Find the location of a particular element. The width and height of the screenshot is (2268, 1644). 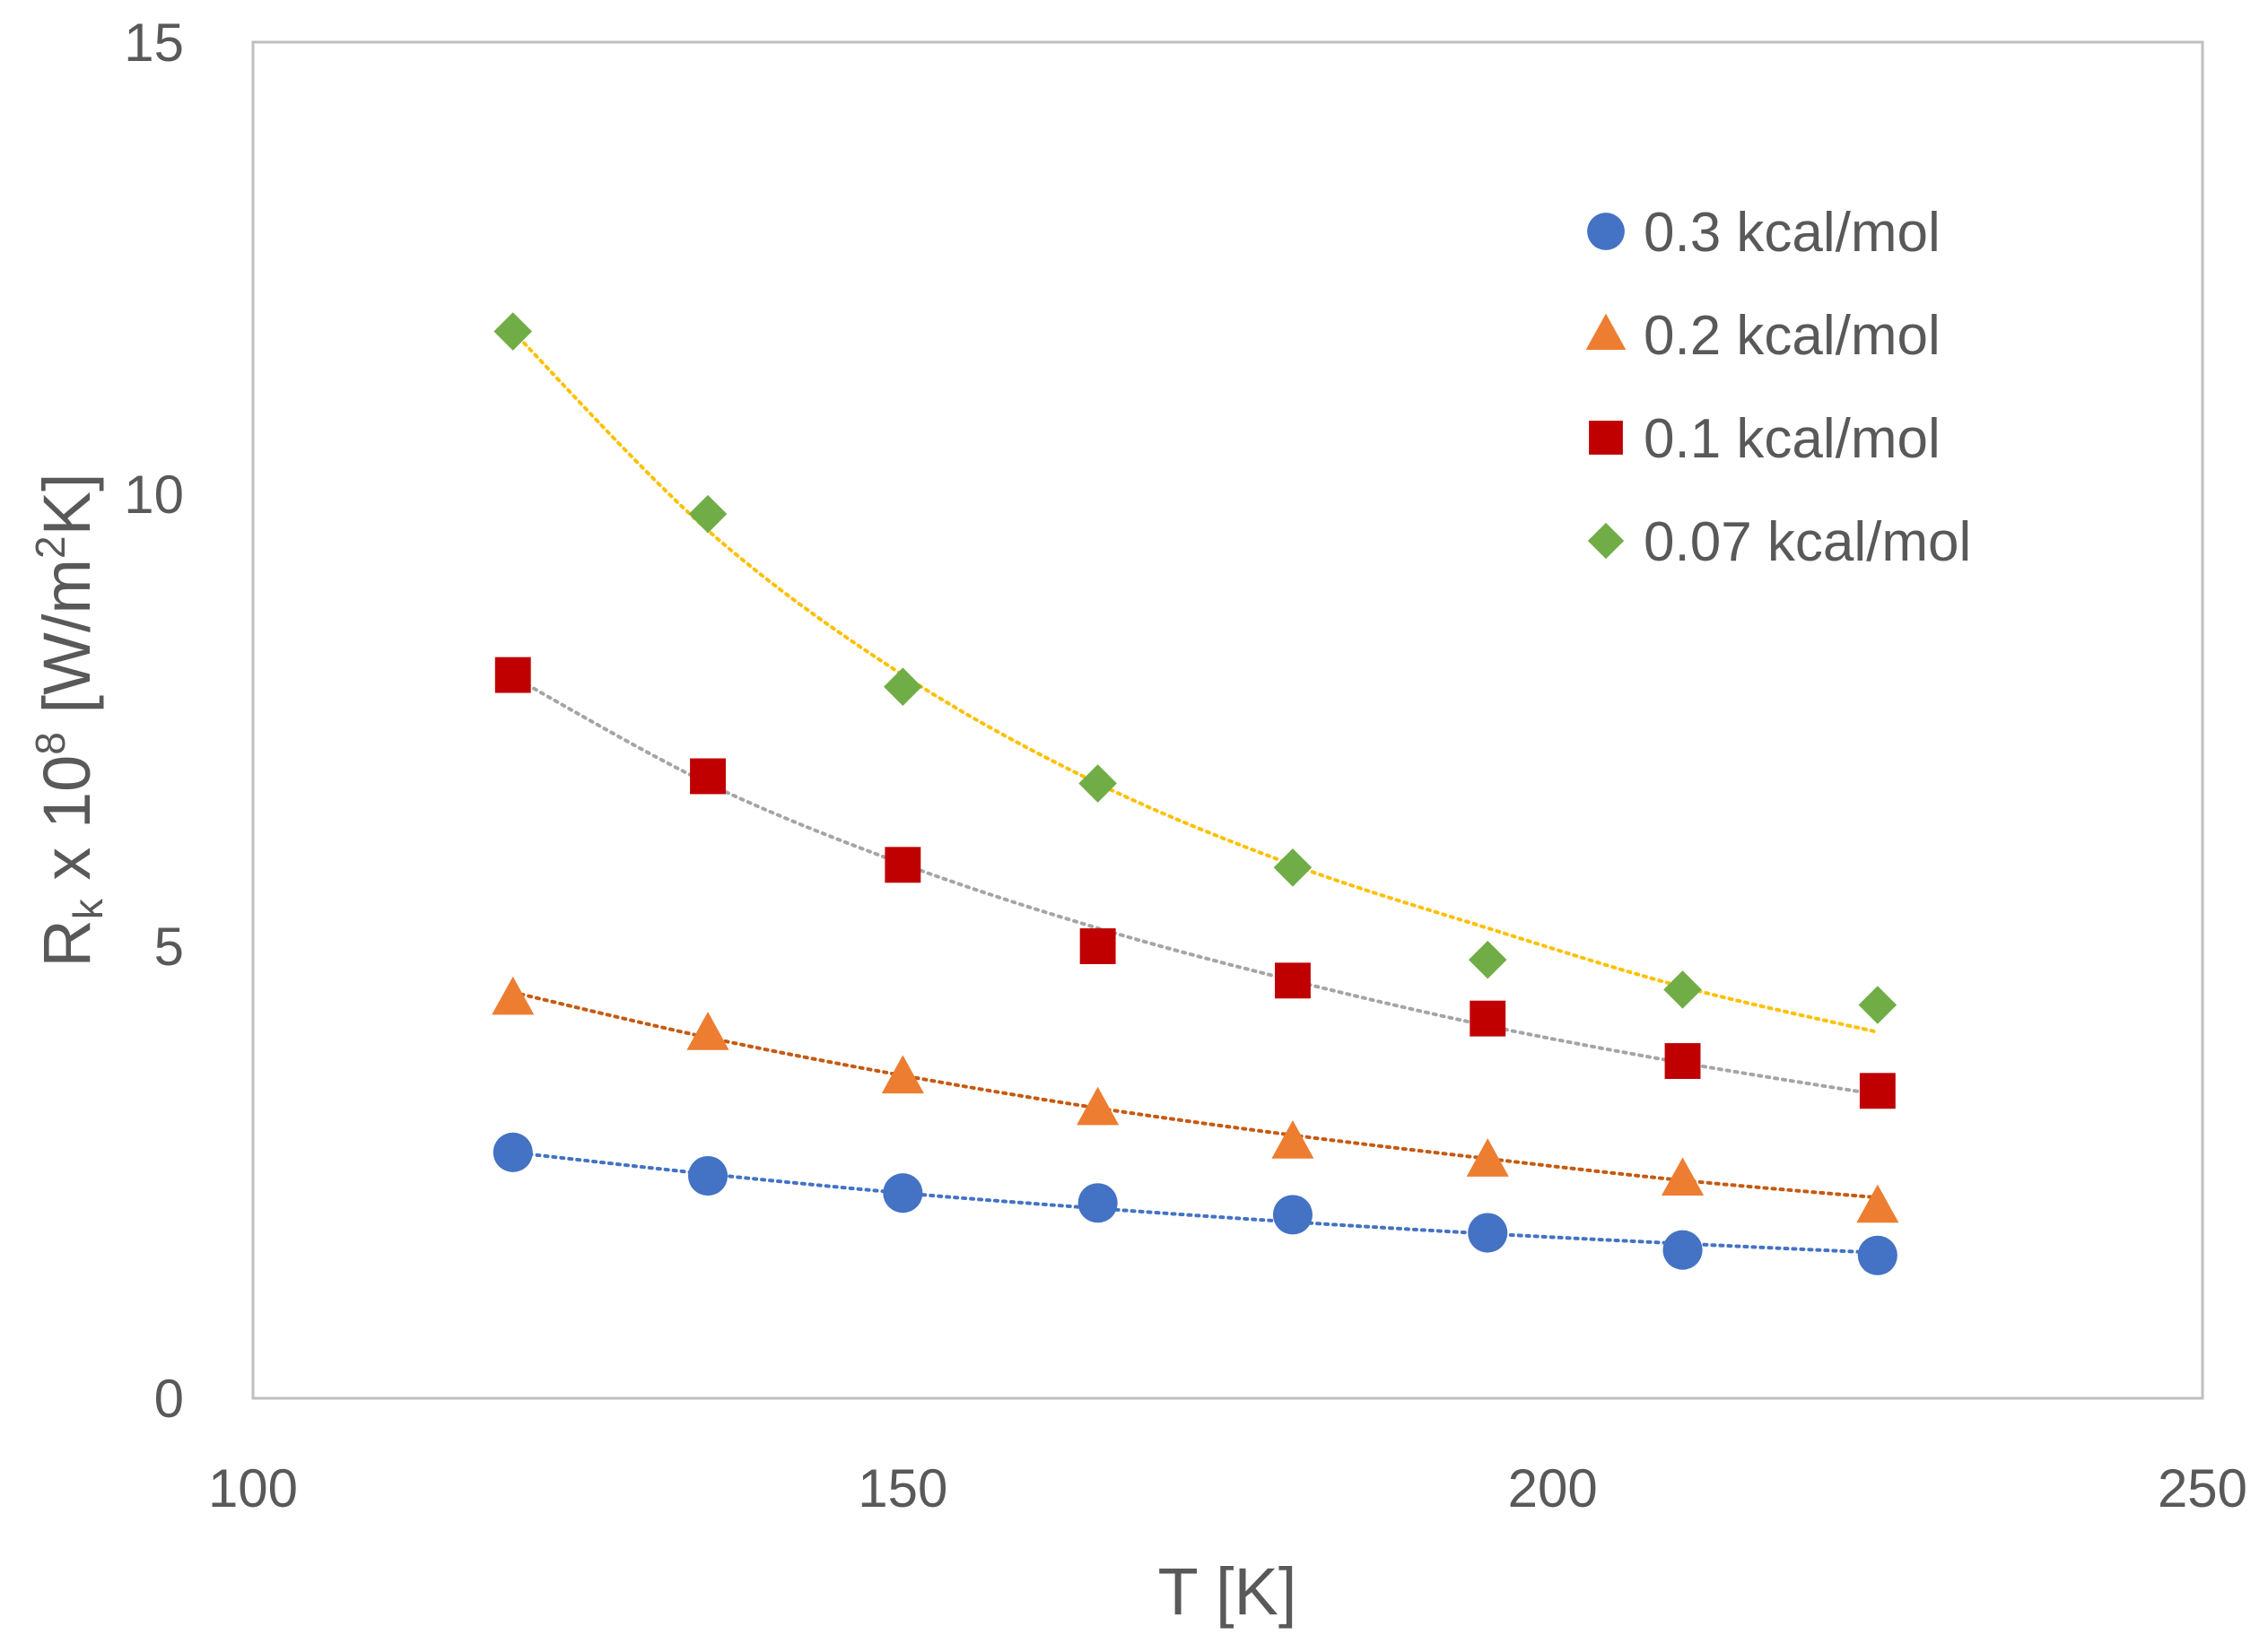

x-tick-label: 150 is located at coordinates (902, 1488).